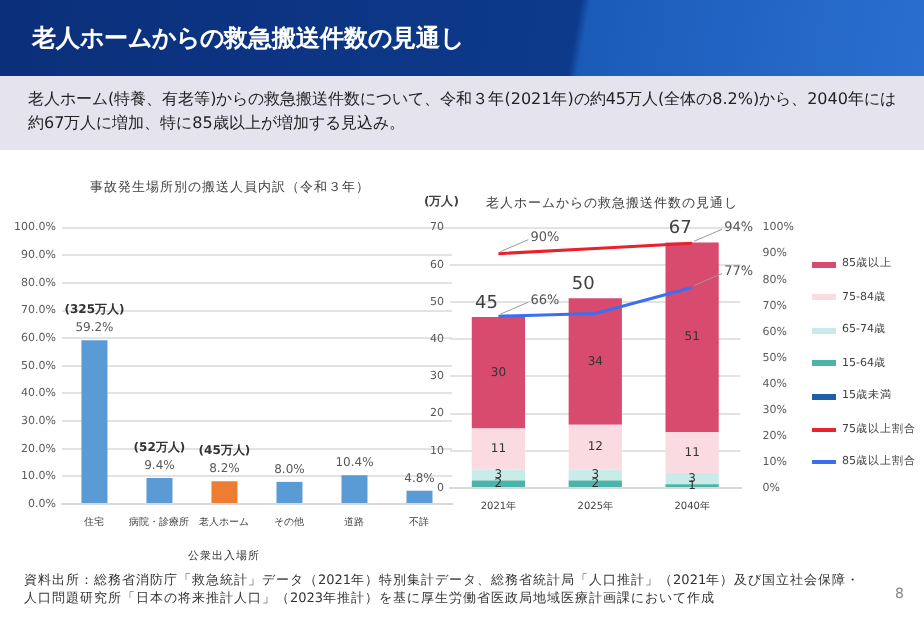 The image size is (924, 640). Describe the element at coordinates (462, 113) in the screenshot. I see `text: 老人ホーム(特養、有老等)からの救急搬送件数について、令和３年(2021年)の約45万人(全体の8.2%)から、2040年には約67万人に増加、特に85歳以上が増加する見込み。` at that location.